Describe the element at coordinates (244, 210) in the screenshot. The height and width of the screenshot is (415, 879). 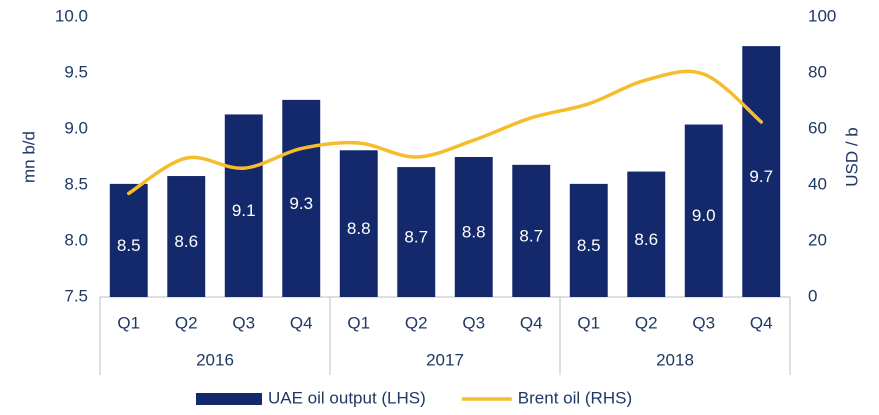
I see `data-label: 9.1` at that location.